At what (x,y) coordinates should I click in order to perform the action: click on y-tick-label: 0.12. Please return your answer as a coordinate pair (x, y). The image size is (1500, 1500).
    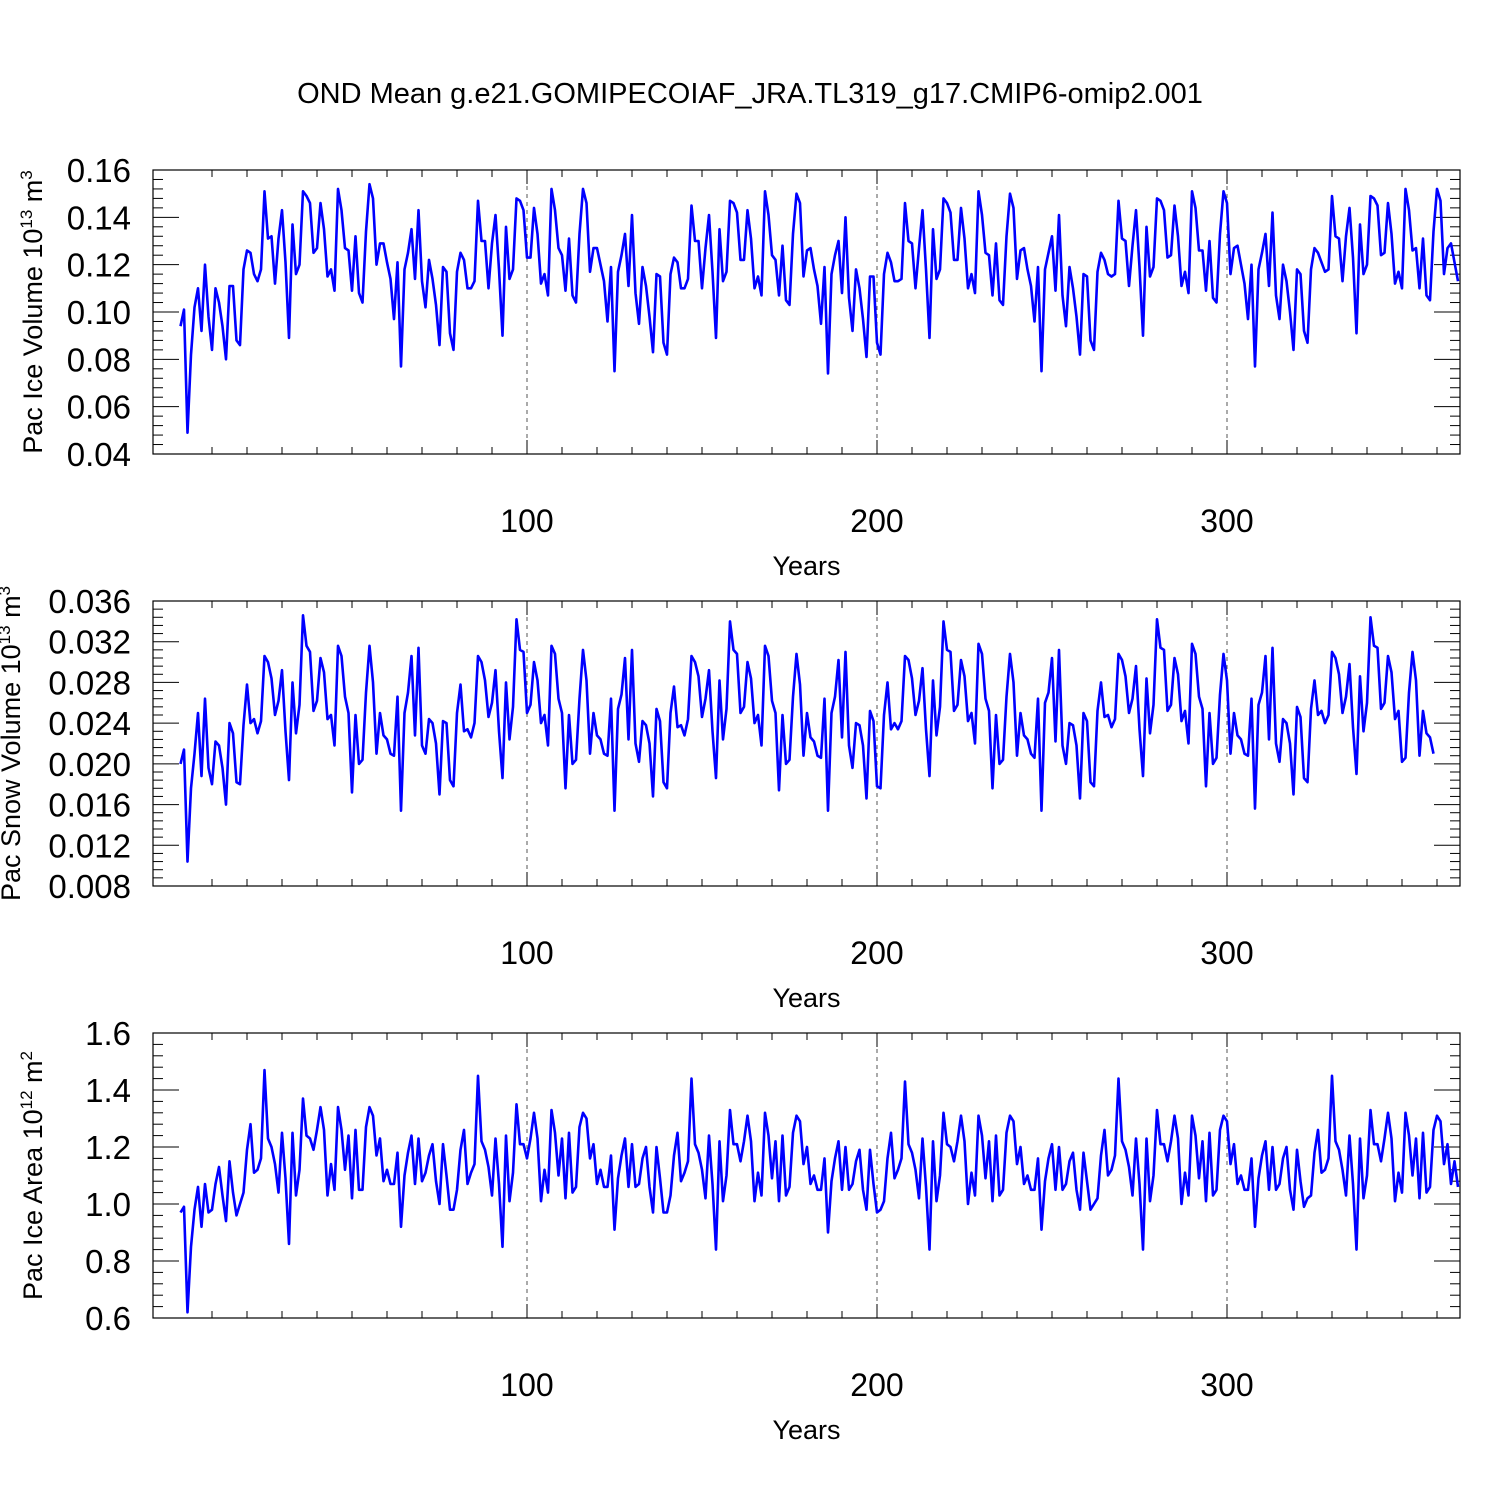
    Looking at the image, I should click on (99, 265).